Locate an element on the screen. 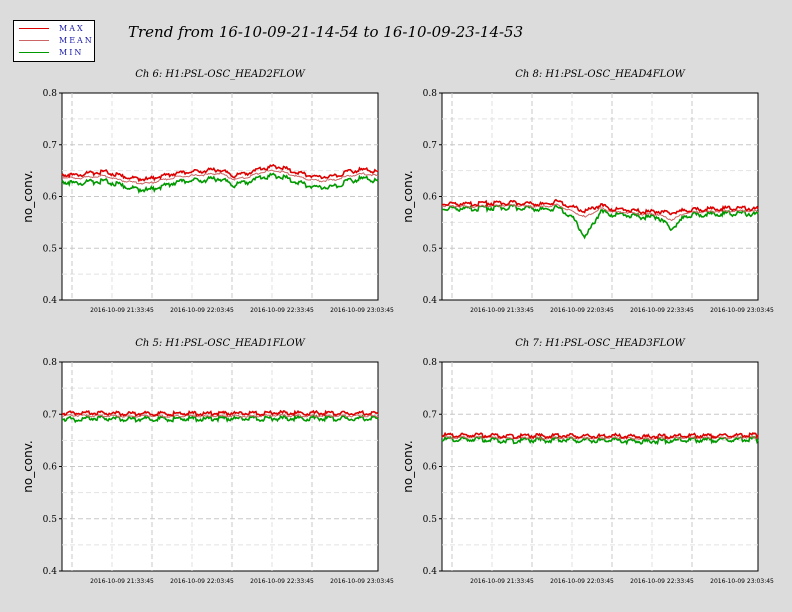 This screenshot has width=792, height=612. series-max-ch5 is located at coordinates (220, 413).